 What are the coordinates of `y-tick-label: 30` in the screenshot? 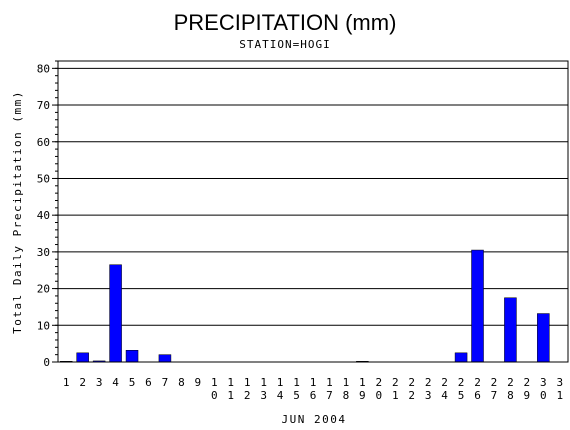 It's located at (43, 252).